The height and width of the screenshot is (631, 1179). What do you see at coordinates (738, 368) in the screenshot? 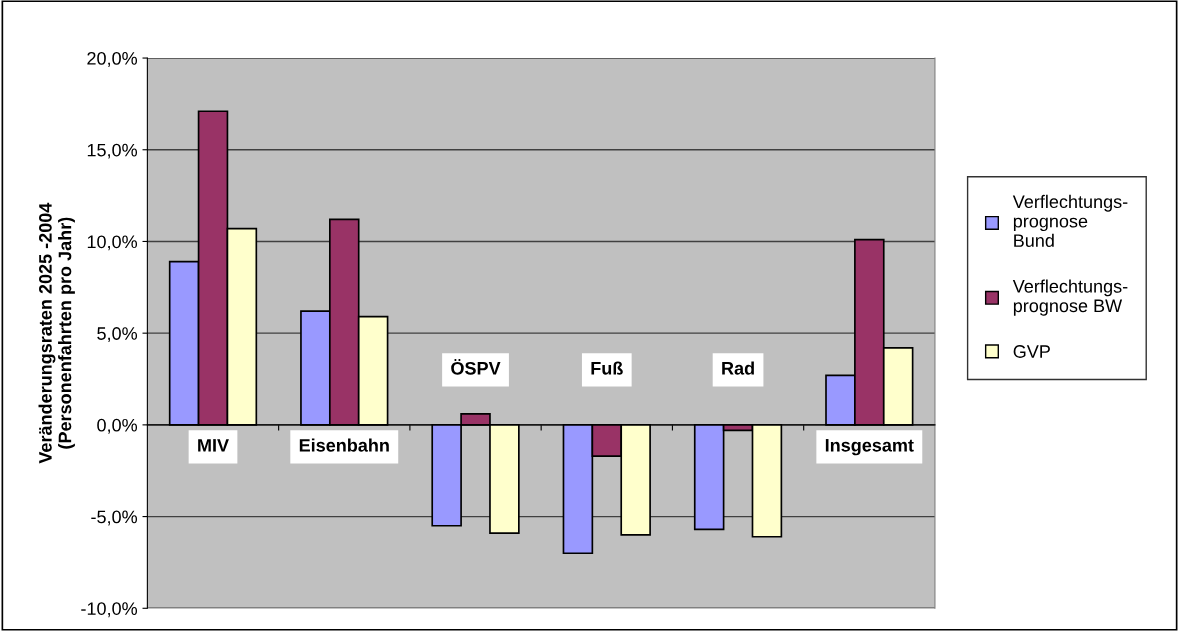
I see `x-tick-label: Rad` at bounding box center [738, 368].